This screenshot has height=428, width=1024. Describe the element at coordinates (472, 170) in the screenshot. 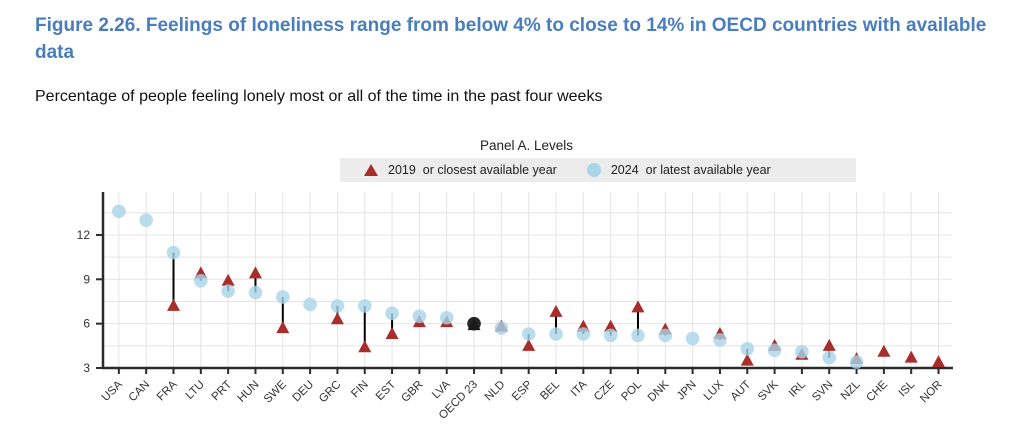

I see `legend-label-2019: 2019 or closest available year` at that location.